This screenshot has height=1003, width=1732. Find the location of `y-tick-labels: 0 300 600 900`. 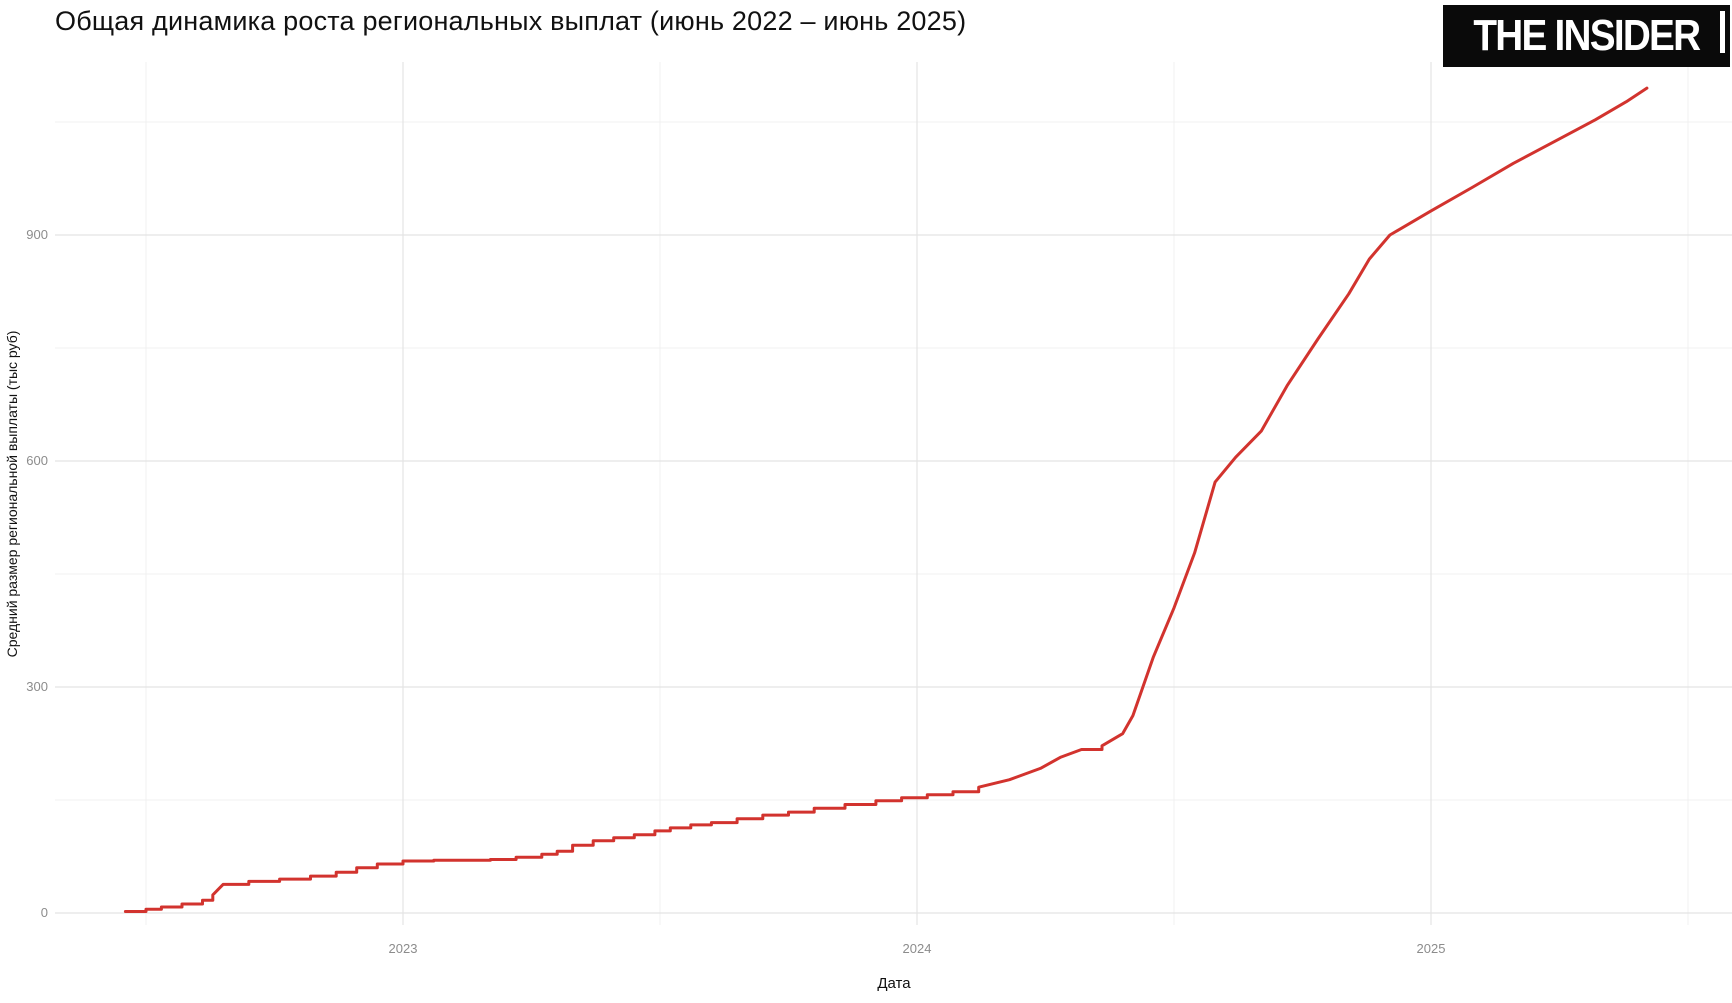

y-tick-labels: 0 300 600 900 is located at coordinates (37, 573).